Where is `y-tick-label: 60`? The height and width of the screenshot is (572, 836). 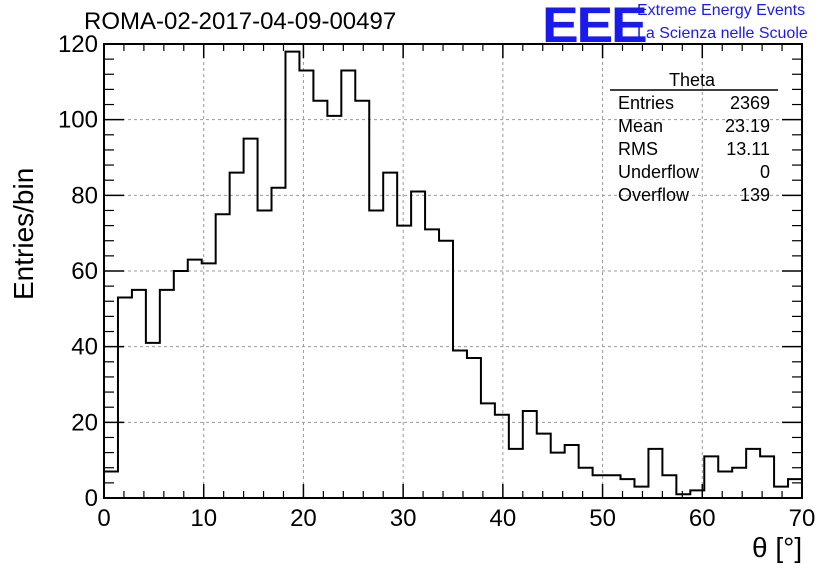 y-tick-label: 60 is located at coordinates (84, 271).